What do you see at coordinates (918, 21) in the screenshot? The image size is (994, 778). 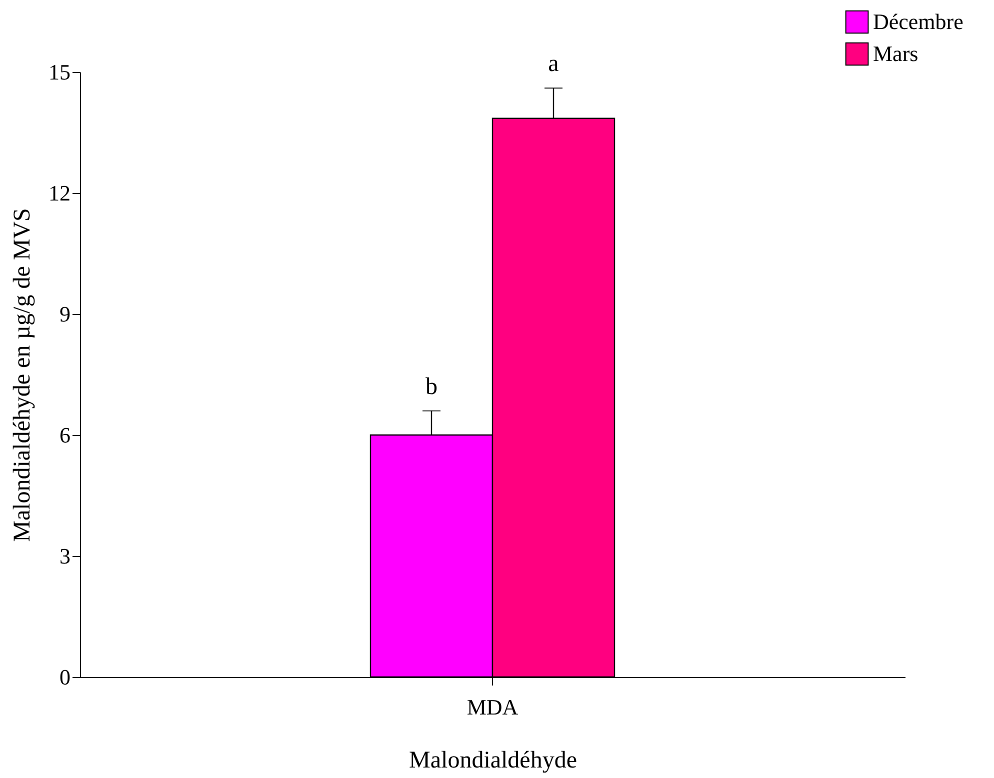 I see `legend-label: Décembre` at bounding box center [918, 21].